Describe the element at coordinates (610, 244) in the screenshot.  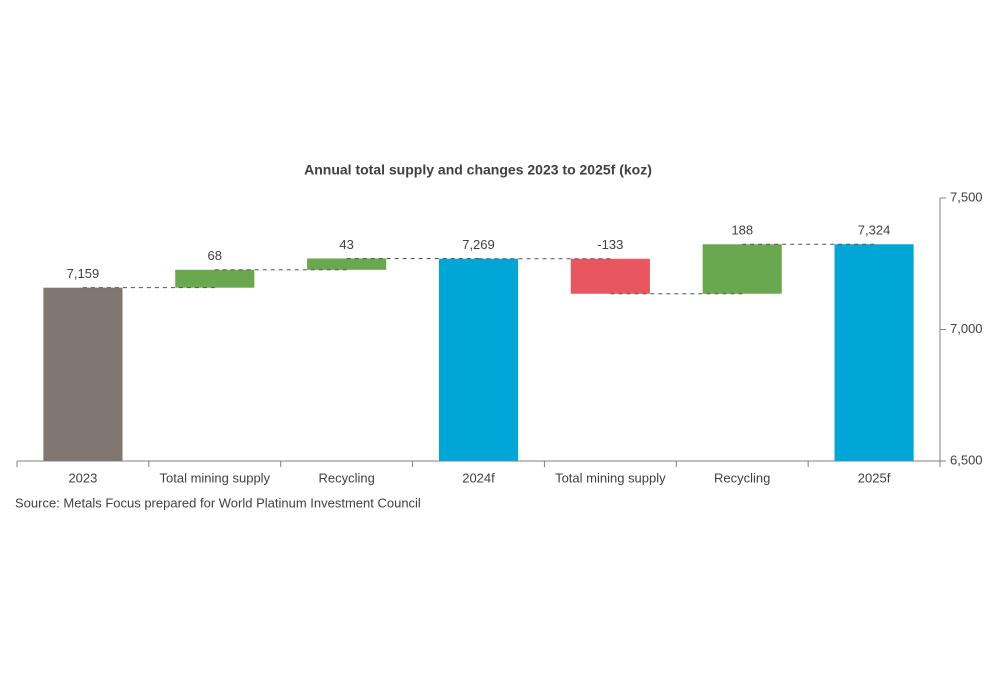
I see `value-label: -133` at that location.